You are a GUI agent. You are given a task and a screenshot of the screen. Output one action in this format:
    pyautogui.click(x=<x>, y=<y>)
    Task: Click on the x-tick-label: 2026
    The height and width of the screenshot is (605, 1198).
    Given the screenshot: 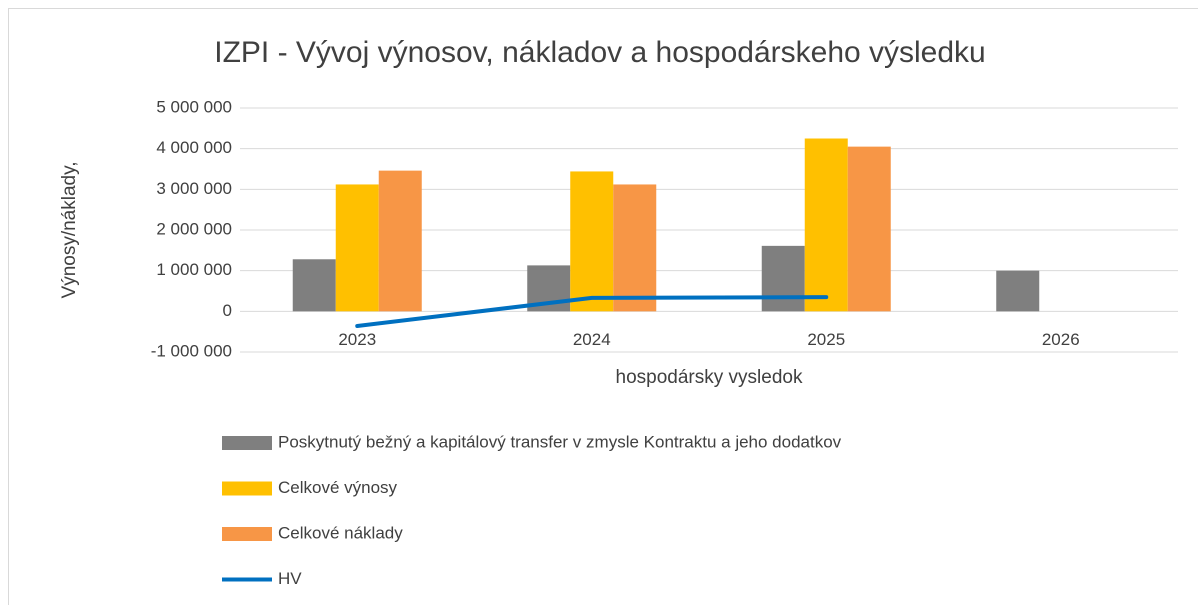 What is the action you would take?
    pyautogui.click(x=1061, y=339)
    